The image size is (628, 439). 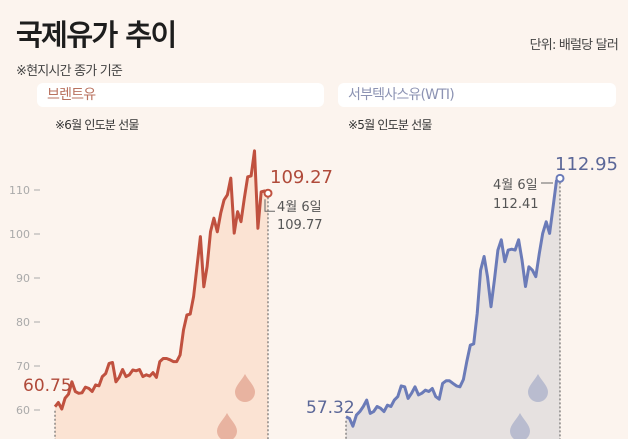 What do you see at coordinates (96, 35) in the screenshot?
I see `page-title: 국제유가 추이` at bounding box center [96, 35].